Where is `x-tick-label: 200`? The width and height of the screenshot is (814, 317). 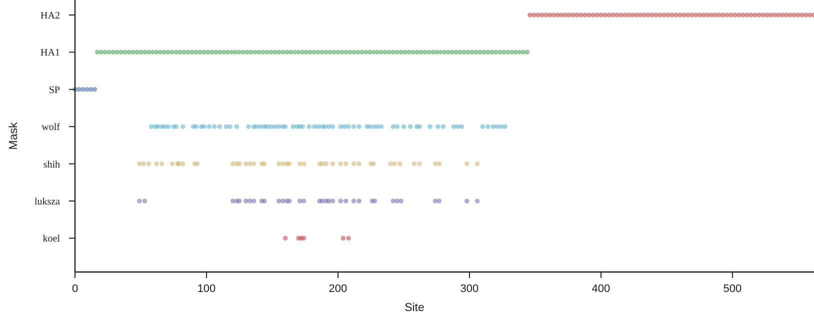
x-tick-label: 200 is located at coordinates (338, 289).